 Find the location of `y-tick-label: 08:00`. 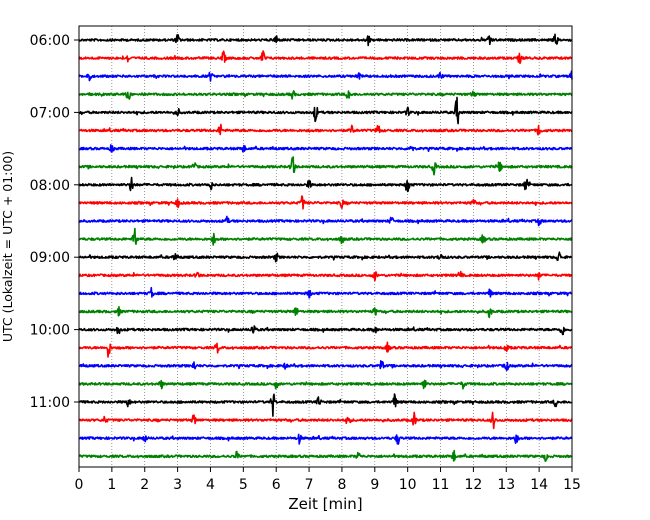

y-tick-label: 08:00 is located at coordinates (50, 186).